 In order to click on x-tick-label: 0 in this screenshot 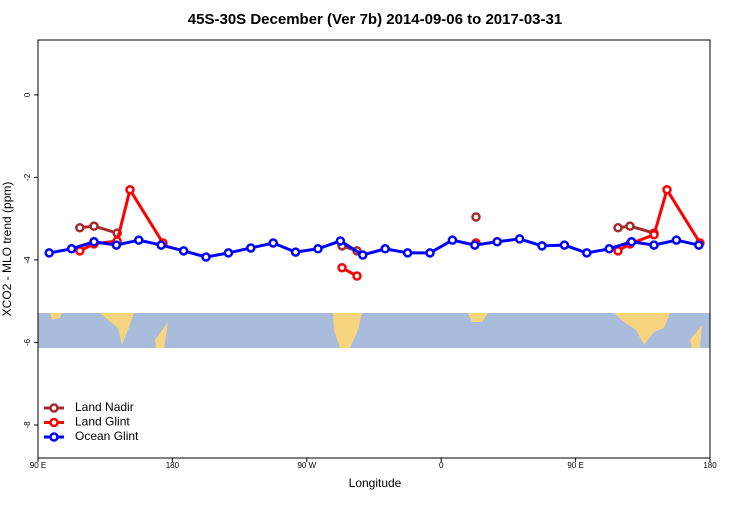, I will do `click(441, 465)`.